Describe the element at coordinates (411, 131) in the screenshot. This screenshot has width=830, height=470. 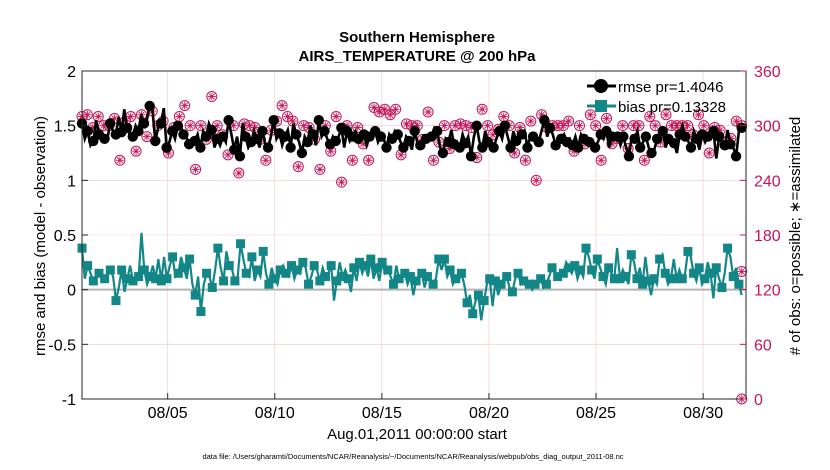
I see `rmse-series` at that location.